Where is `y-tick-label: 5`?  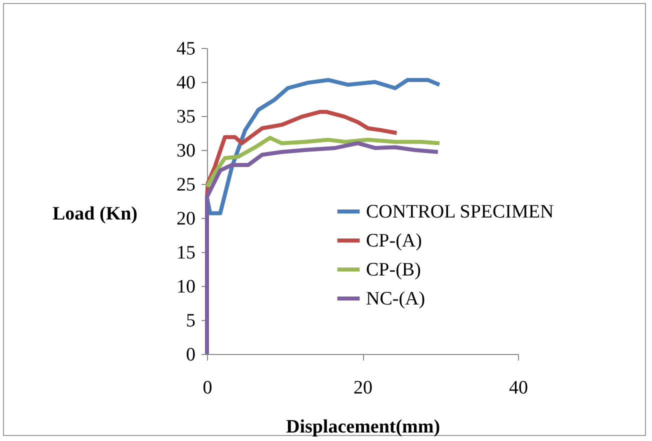 y-tick-label: 5 is located at coordinates (191, 321).